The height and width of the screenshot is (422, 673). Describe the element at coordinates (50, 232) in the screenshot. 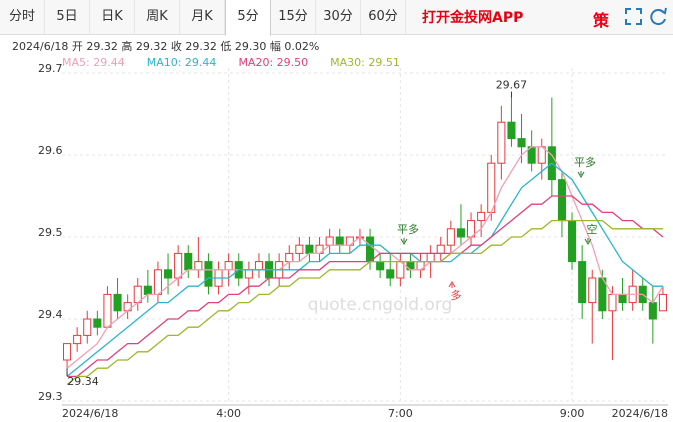

I see `y-tick-label: 29.5` at that location.